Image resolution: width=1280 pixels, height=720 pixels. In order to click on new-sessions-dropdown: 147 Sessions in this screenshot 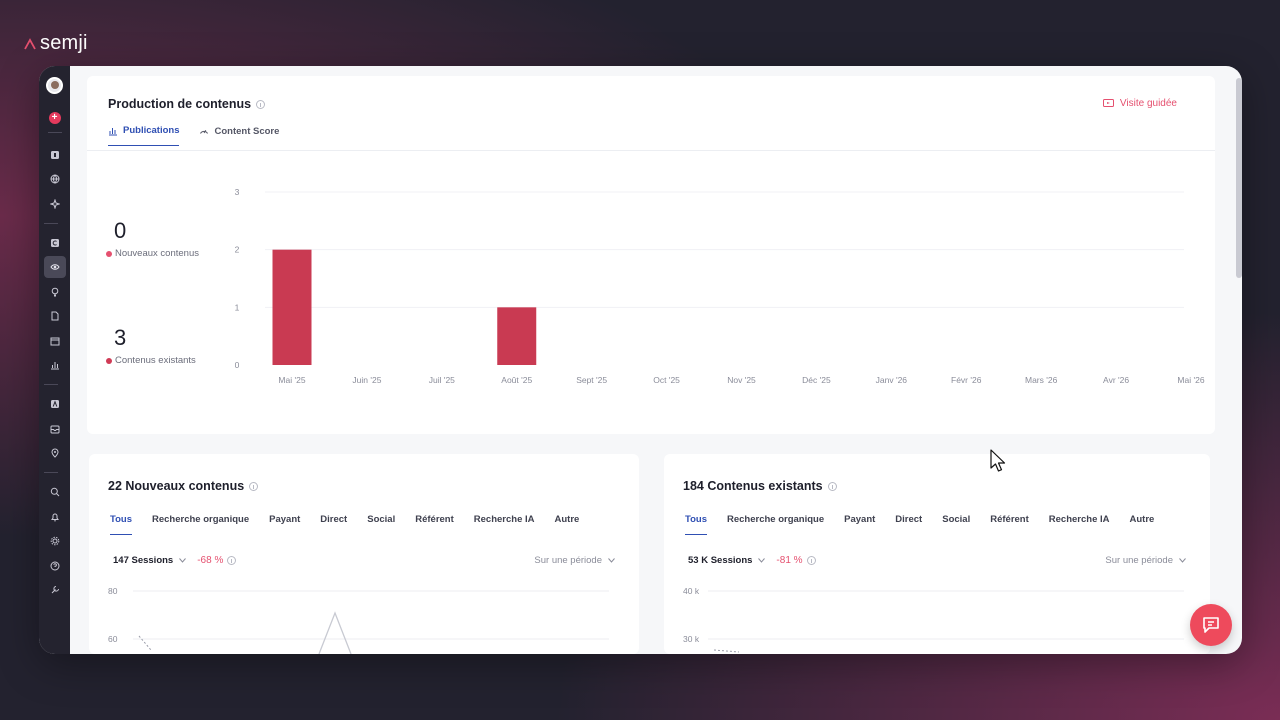, I will do `click(150, 560)`.